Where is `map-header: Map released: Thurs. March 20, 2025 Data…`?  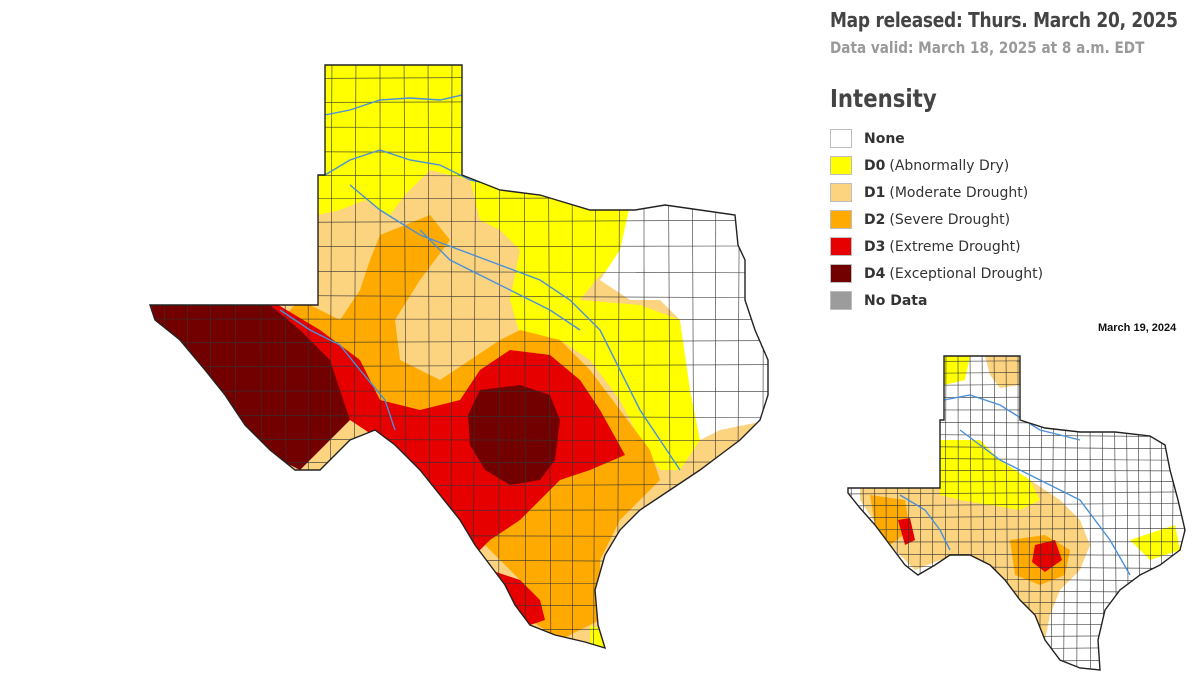
map-header: Map released: Thurs. March 20, 2025 Data… is located at coordinates (1015, 32).